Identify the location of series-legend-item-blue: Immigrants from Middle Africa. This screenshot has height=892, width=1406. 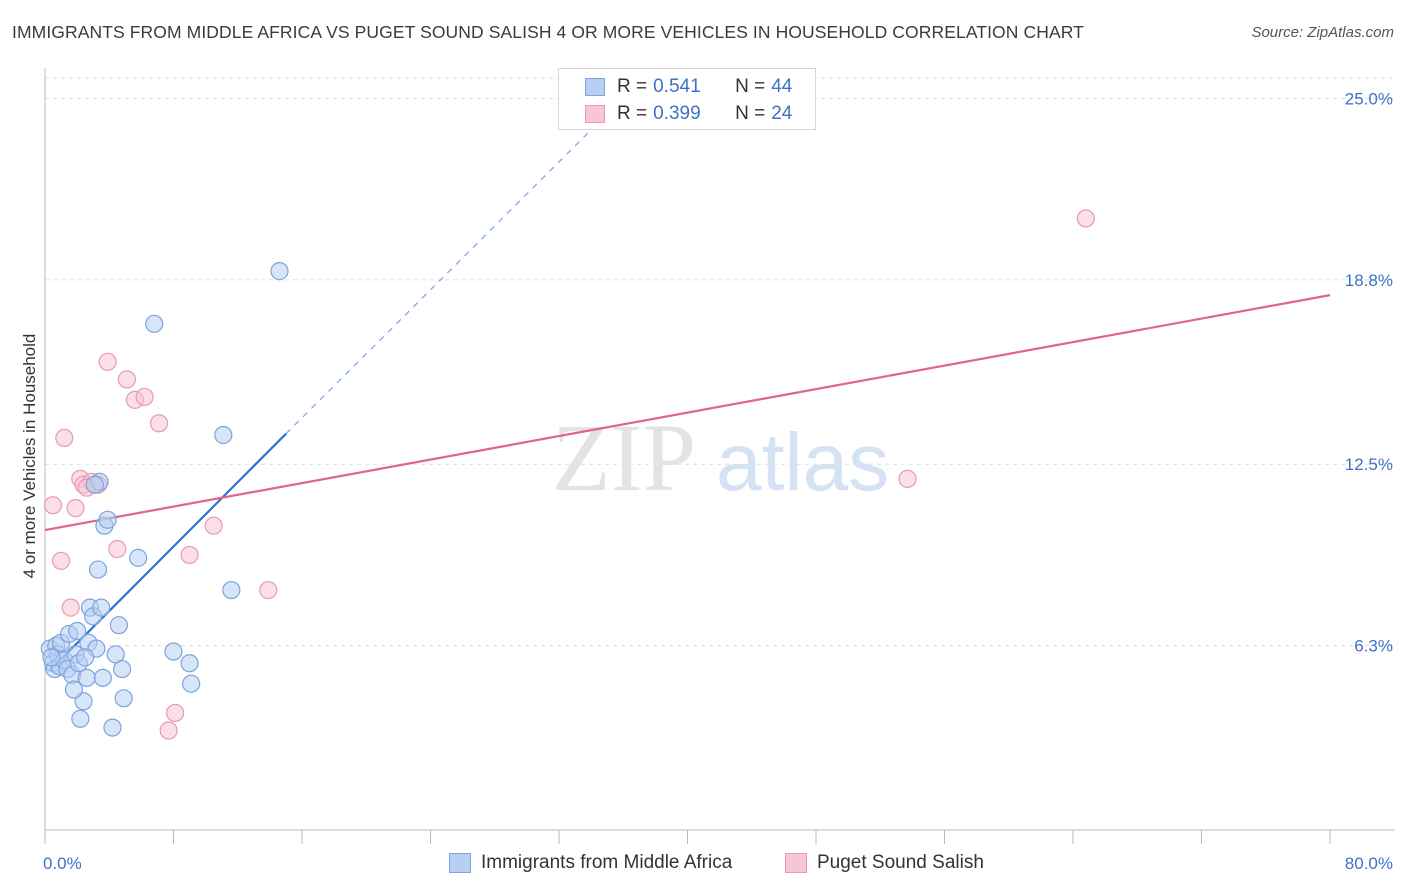
(590, 863).